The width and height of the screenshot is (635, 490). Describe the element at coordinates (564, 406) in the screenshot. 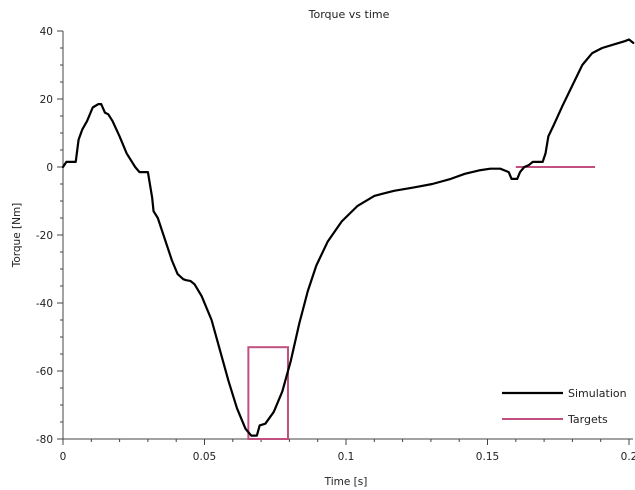

I see `legend: Simulation Targets` at that location.